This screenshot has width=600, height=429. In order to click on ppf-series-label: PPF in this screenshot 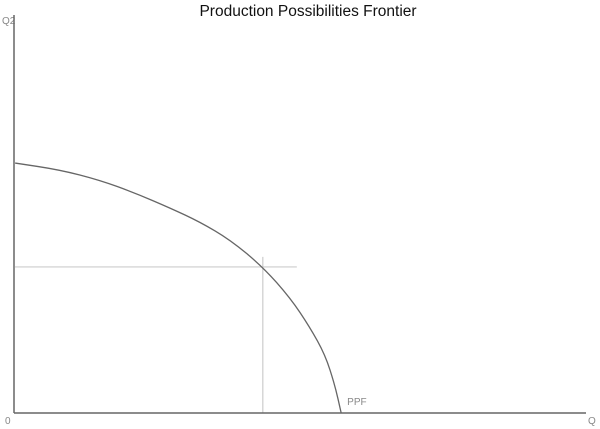, I will do `click(356, 402)`.